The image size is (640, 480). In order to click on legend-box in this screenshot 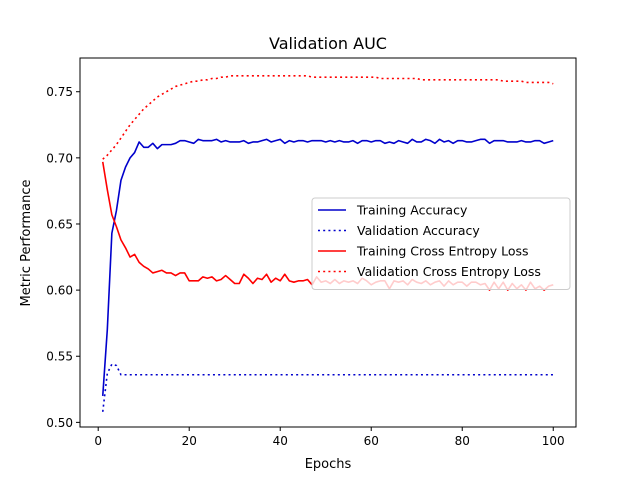, I will do `click(441, 243)`.